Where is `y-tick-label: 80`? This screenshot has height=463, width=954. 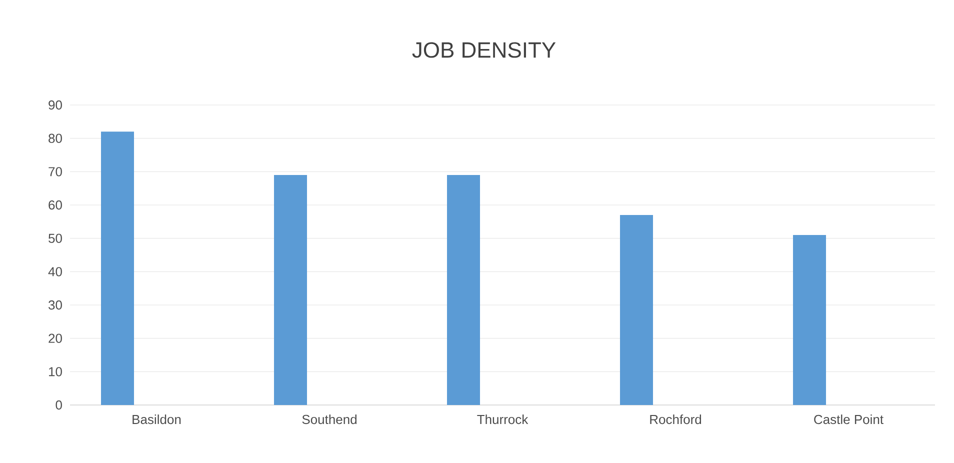 y-tick-label: 80 is located at coordinates (55, 138).